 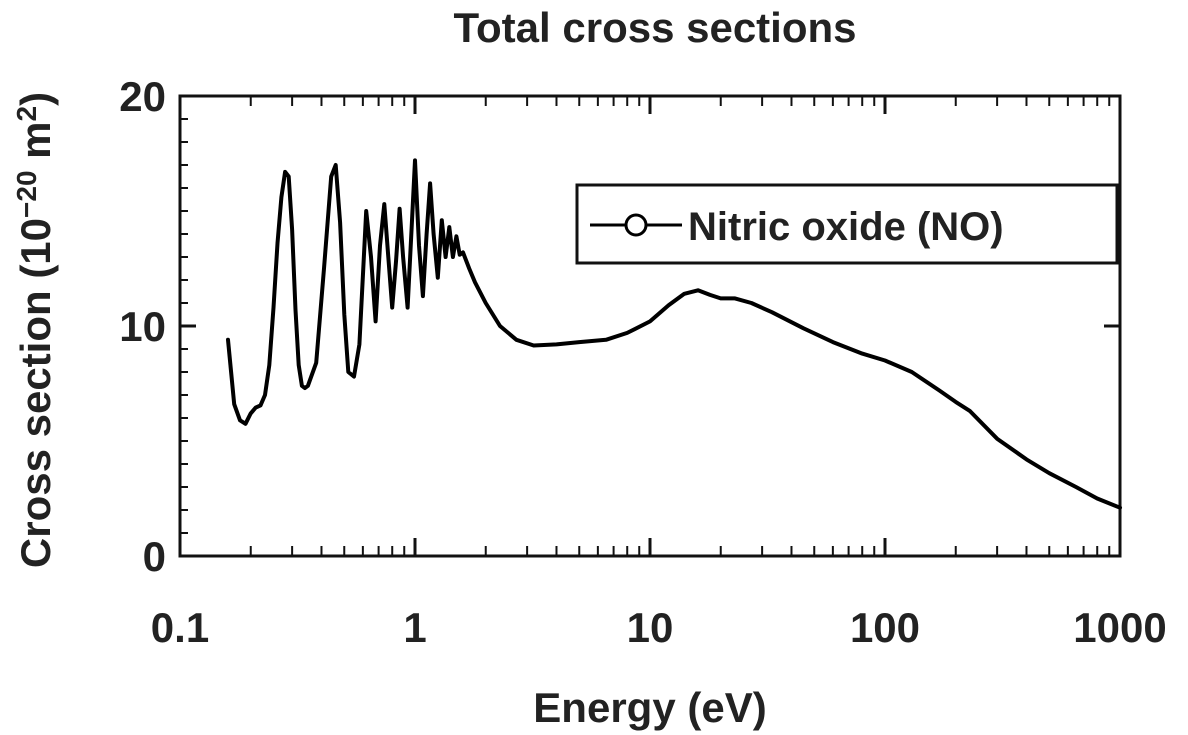 What do you see at coordinates (142, 96) in the screenshot?
I see `y-tick-label: 20` at bounding box center [142, 96].